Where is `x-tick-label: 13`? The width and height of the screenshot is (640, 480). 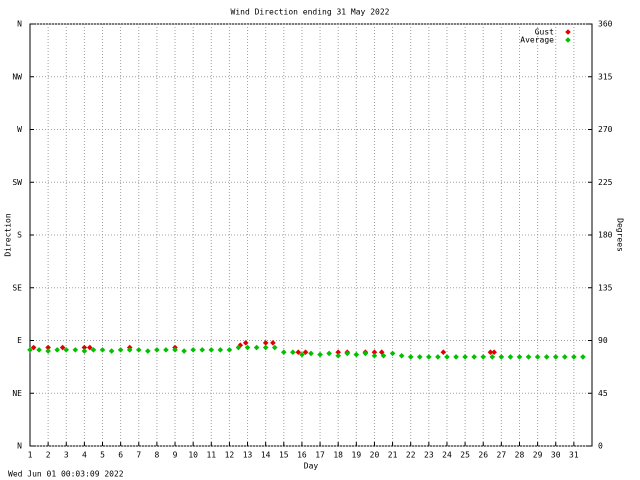
x-tick-label: 13 is located at coordinates (248, 455).